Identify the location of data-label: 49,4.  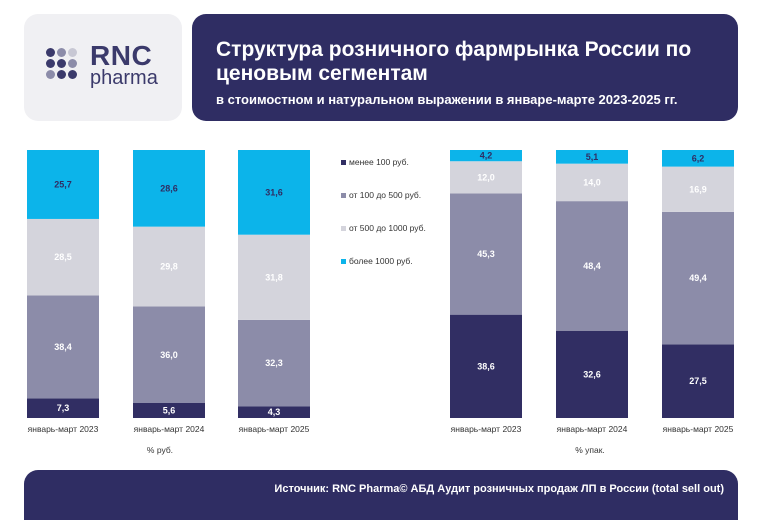
(698, 278).